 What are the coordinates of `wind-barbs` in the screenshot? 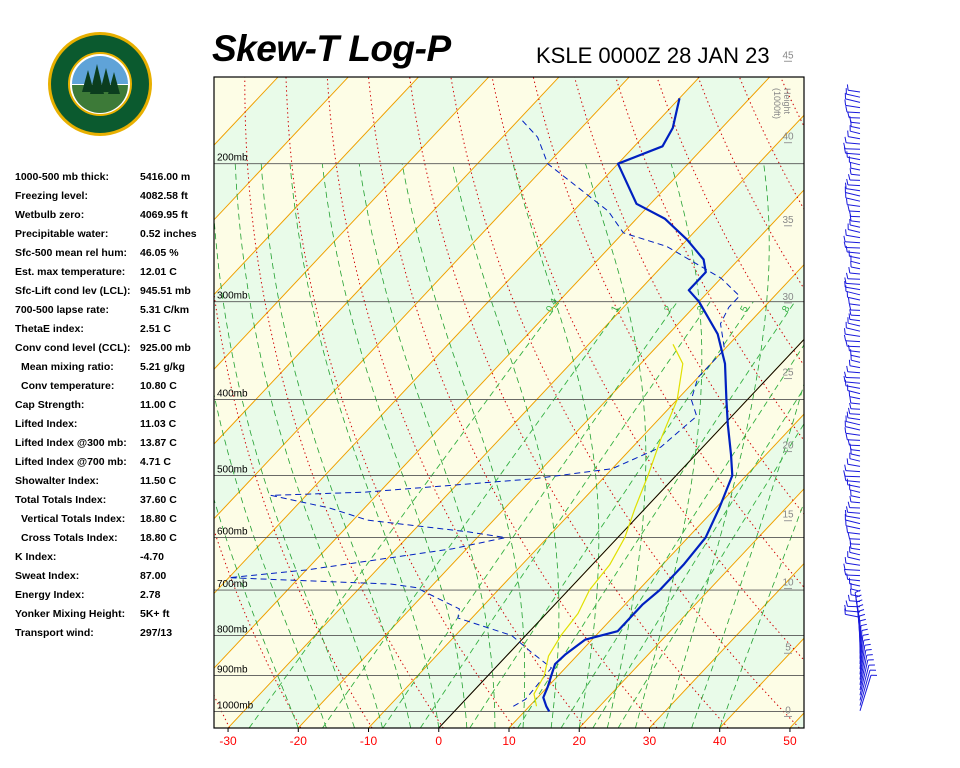 It's located at (860, 397).